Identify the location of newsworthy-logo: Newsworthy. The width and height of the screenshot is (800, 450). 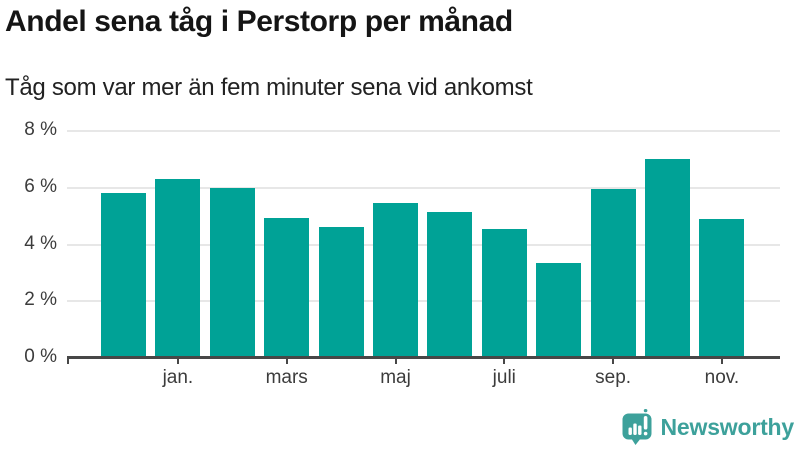
(708, 427).